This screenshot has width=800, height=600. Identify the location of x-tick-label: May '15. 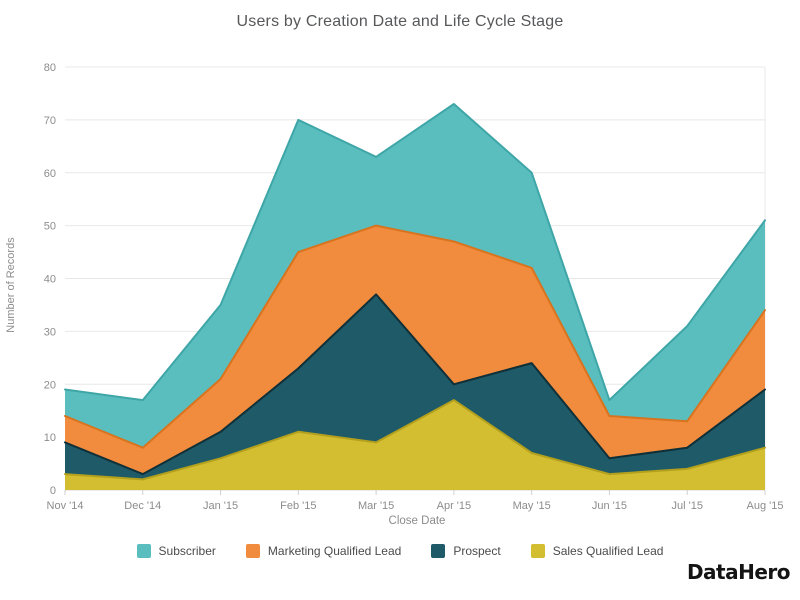
(532, 506).